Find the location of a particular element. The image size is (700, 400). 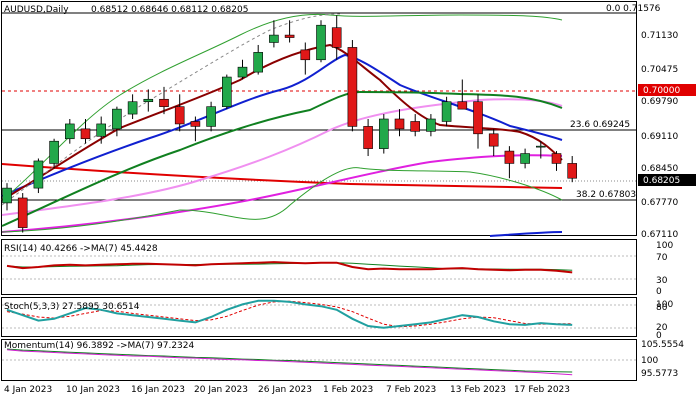

stoch-tick-100: 100 is located at coordinates (664, 305).